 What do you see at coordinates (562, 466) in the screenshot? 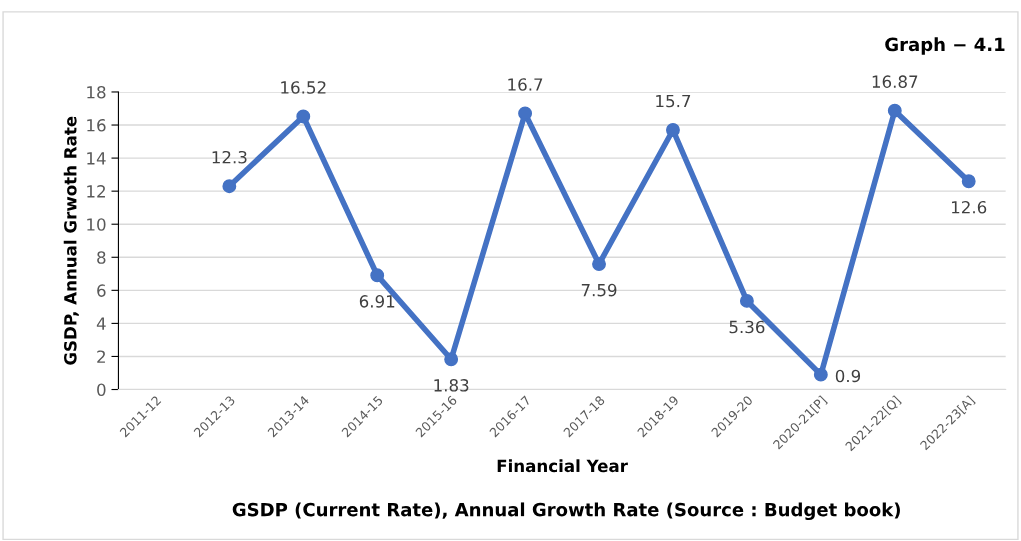
I see `x-axis-title: Financial Year` at bounding box center [562, 466].